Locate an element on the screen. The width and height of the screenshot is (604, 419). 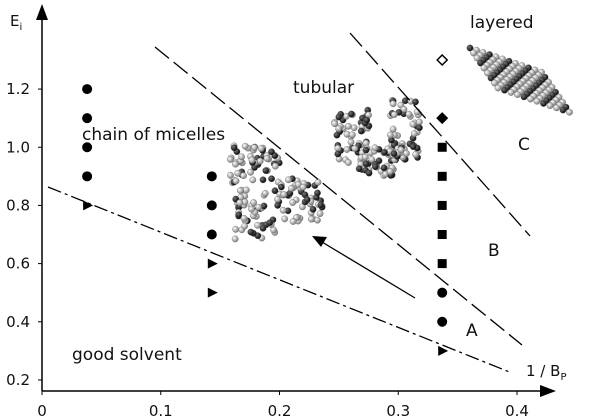
x-axis-arrow is located at coordinates (548, 391).